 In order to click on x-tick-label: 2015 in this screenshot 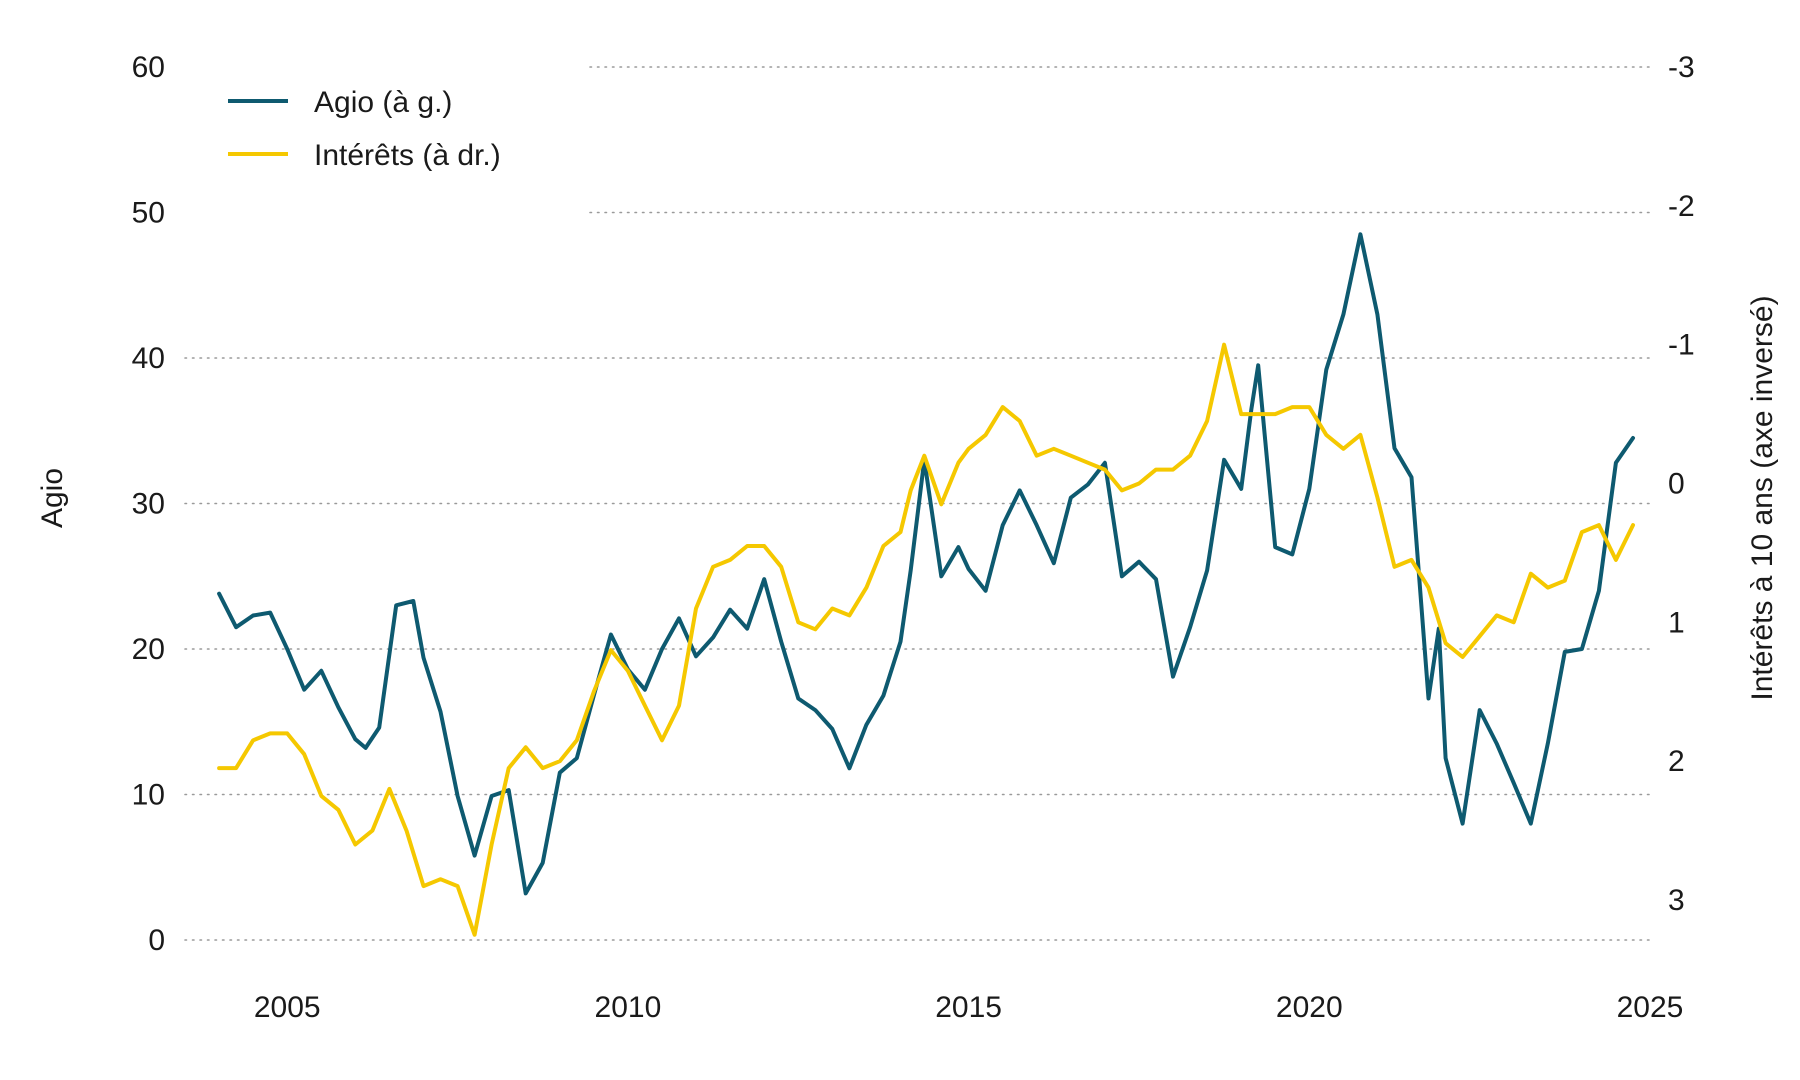, I will do `click(968, 1007)`.